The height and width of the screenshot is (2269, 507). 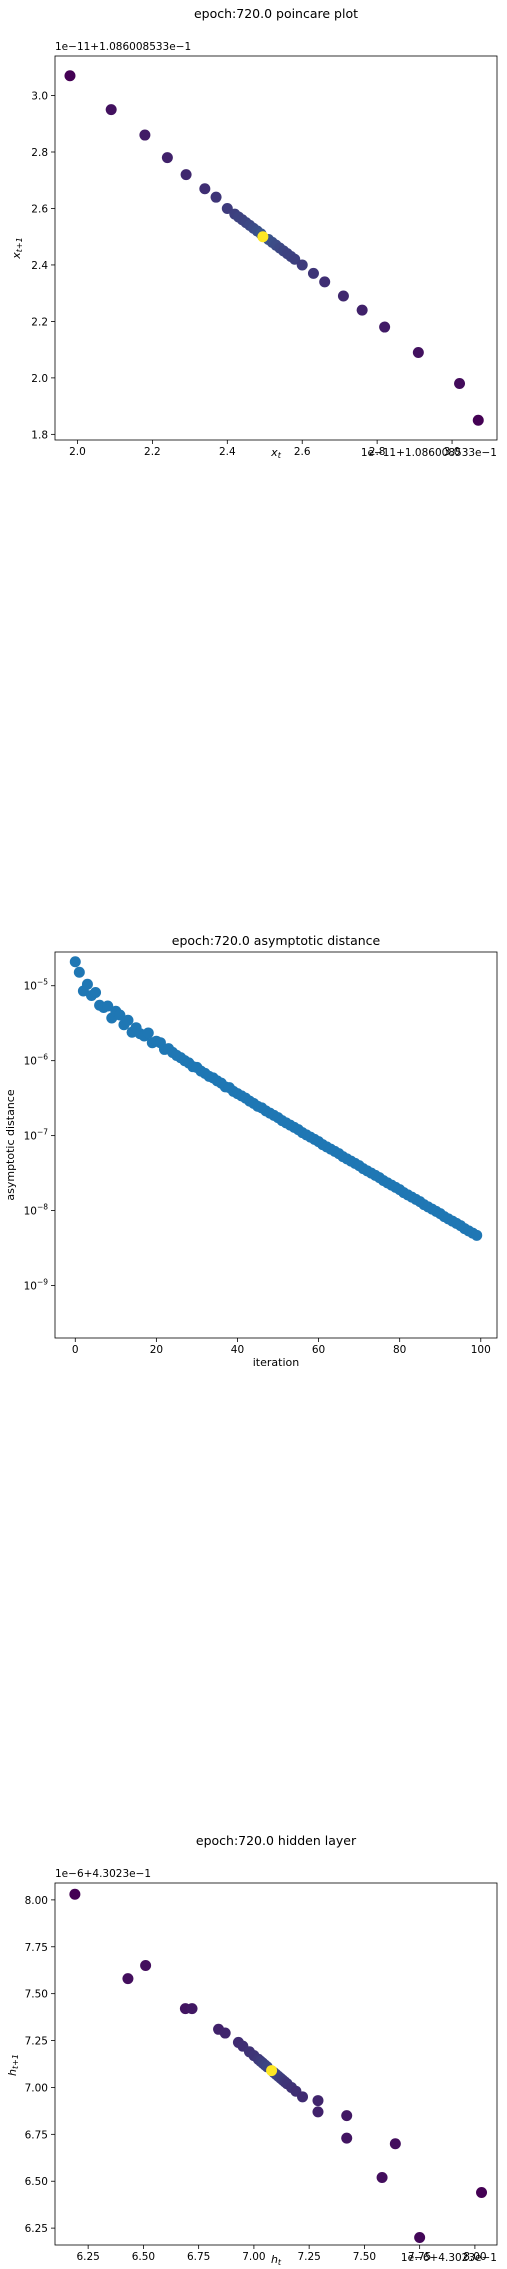 What do you see at coordinates (10, 1144) in the screenshot?
I see `y-axis-label: asymptotic distance` at bounding box center [10, 1144].